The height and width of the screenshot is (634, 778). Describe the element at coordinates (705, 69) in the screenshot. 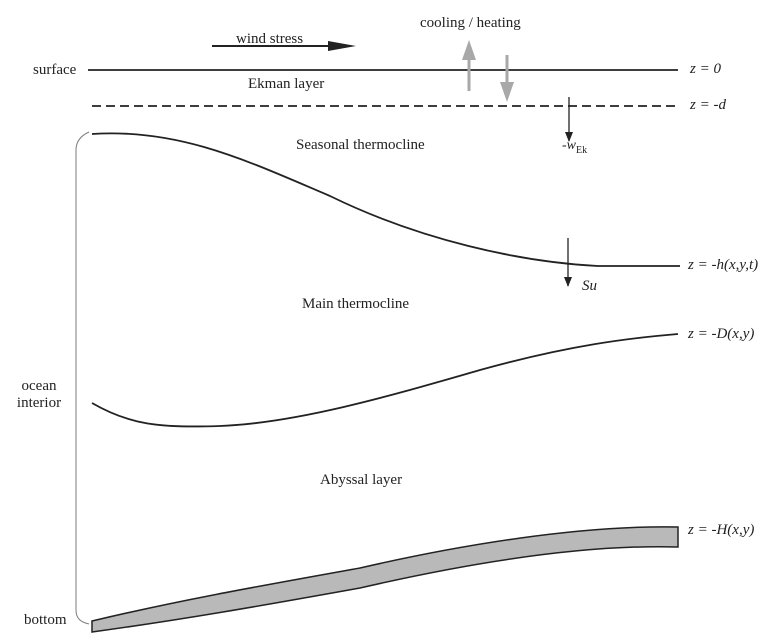

I see `z-zero-label: z = 0` at that location.